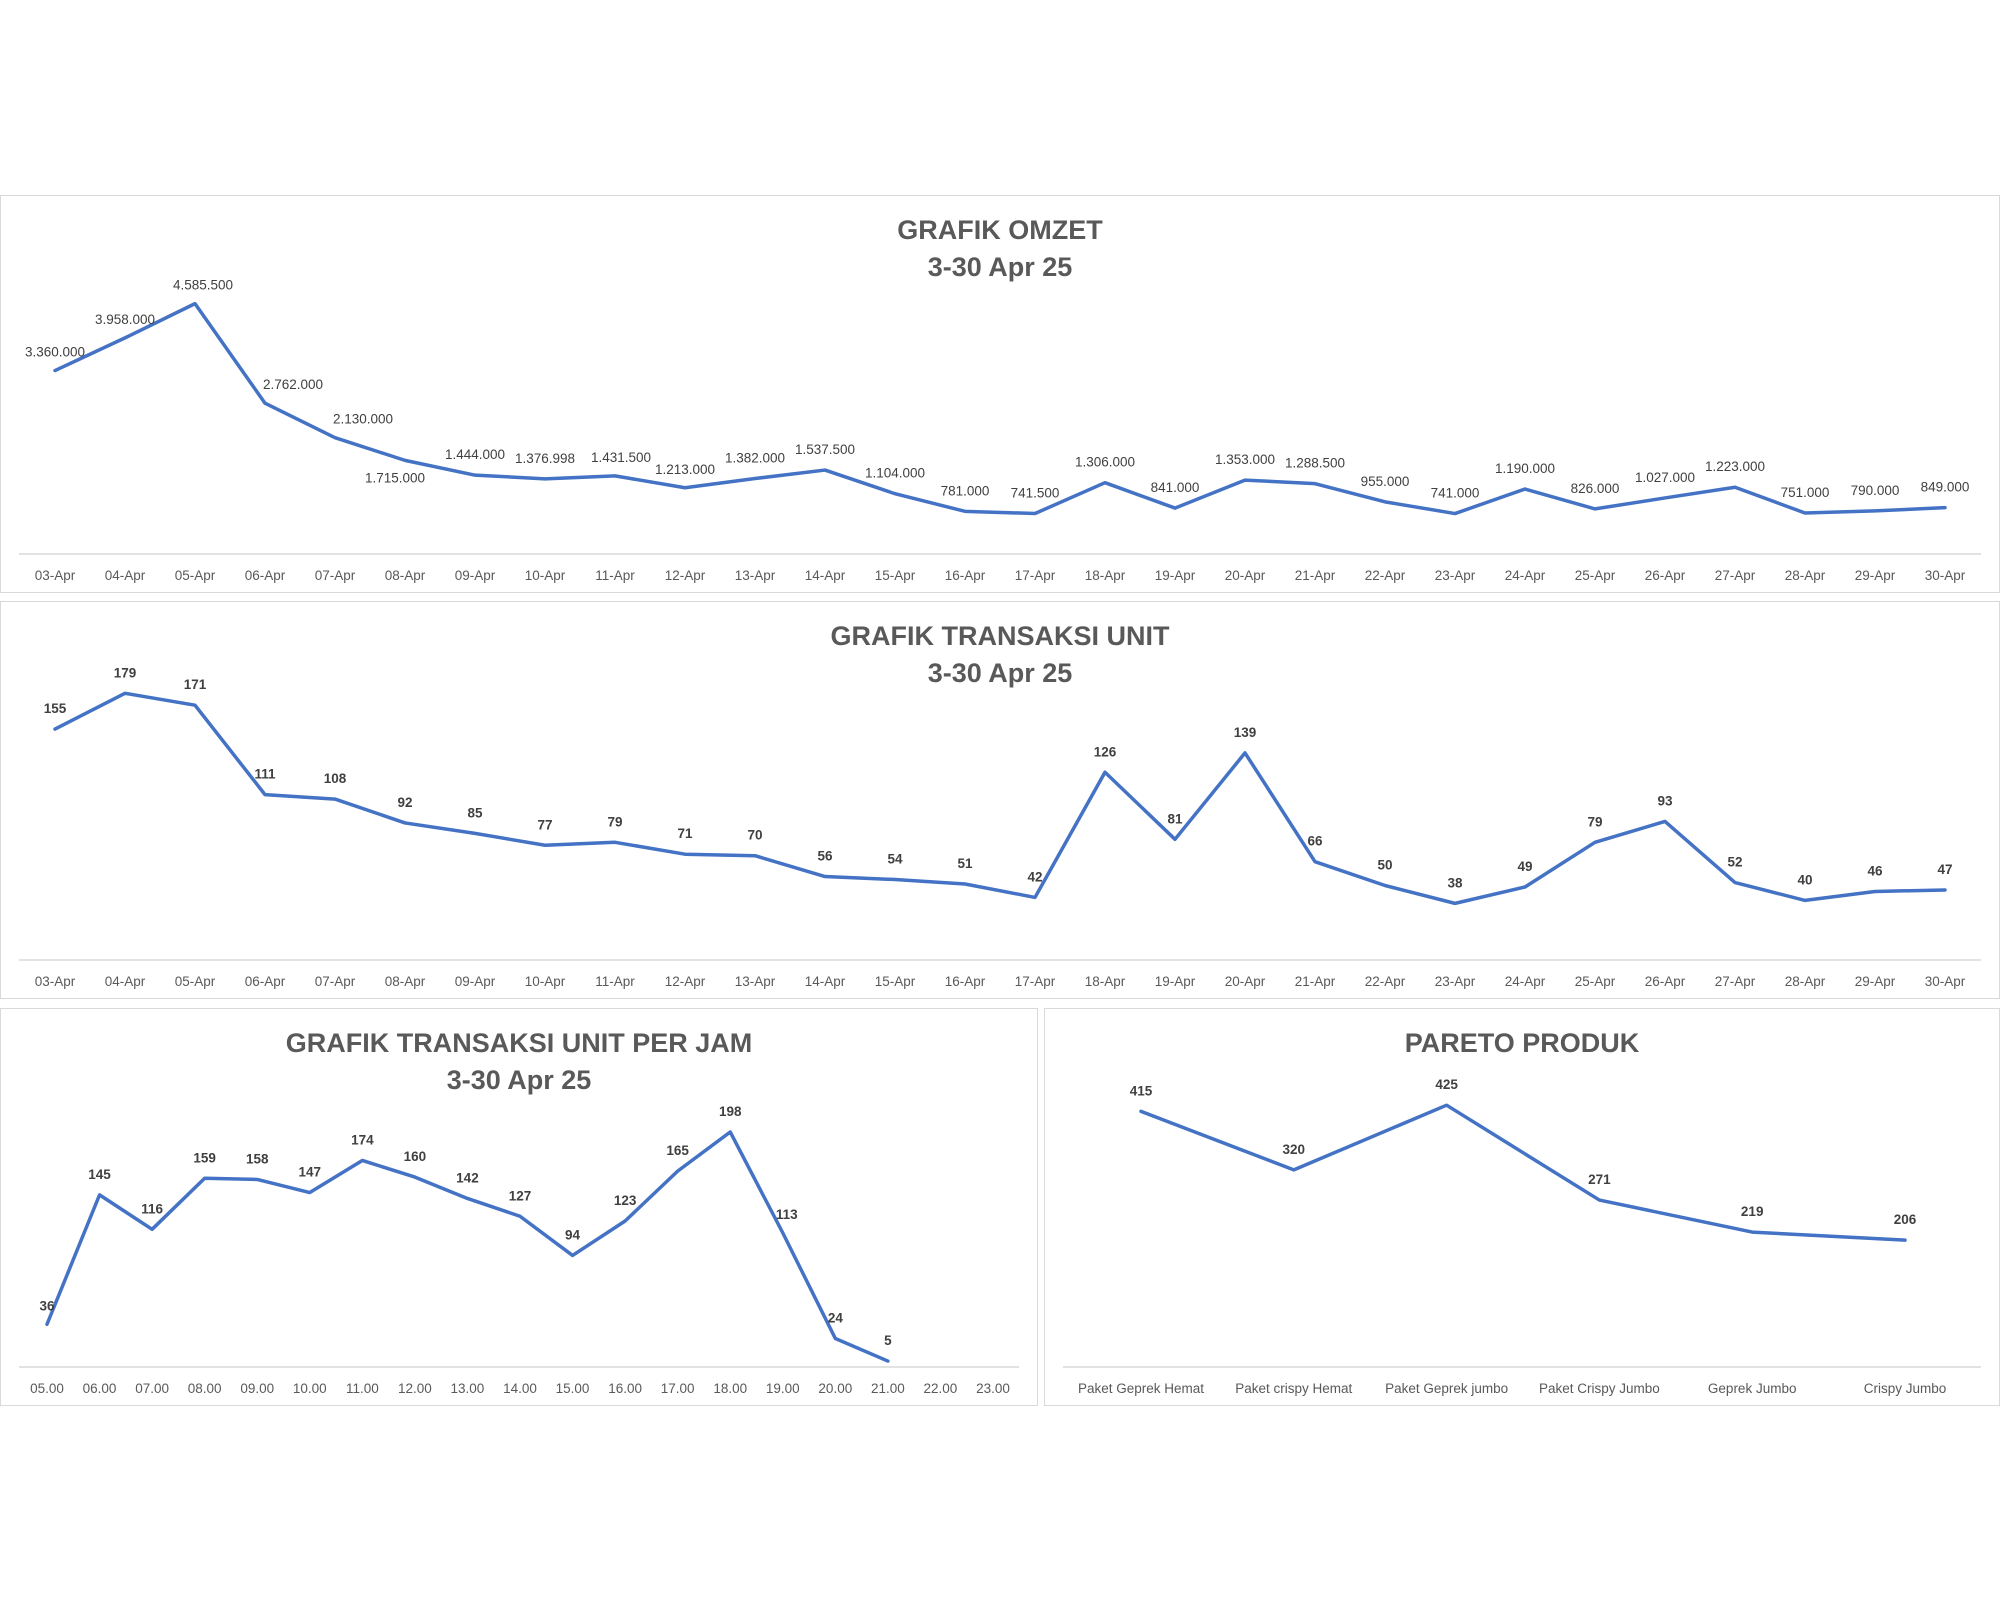 The image size is (2000, 1600). I want to click on unit-data-label: 71, so click(685, 833).